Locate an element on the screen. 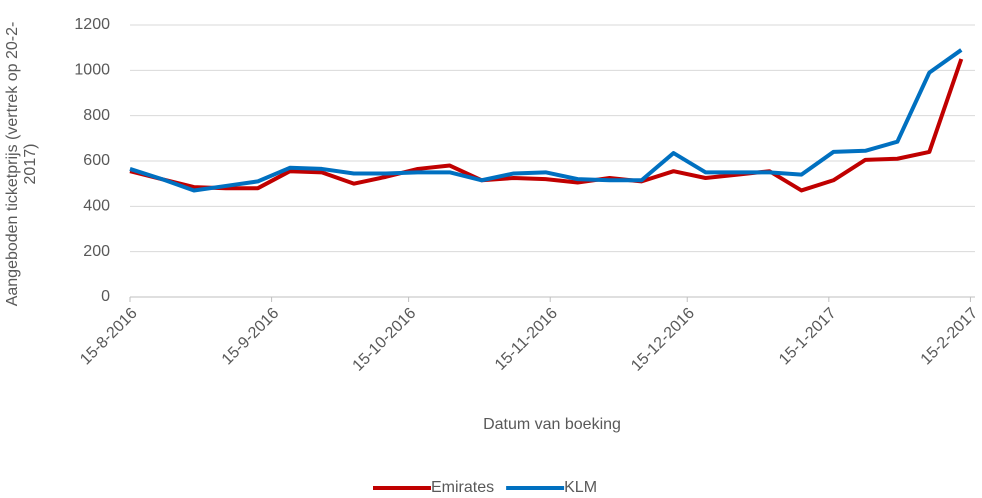 This screenshot has height=498, width=982. y-tick-label: 200 is located at coordinates (96, 251).